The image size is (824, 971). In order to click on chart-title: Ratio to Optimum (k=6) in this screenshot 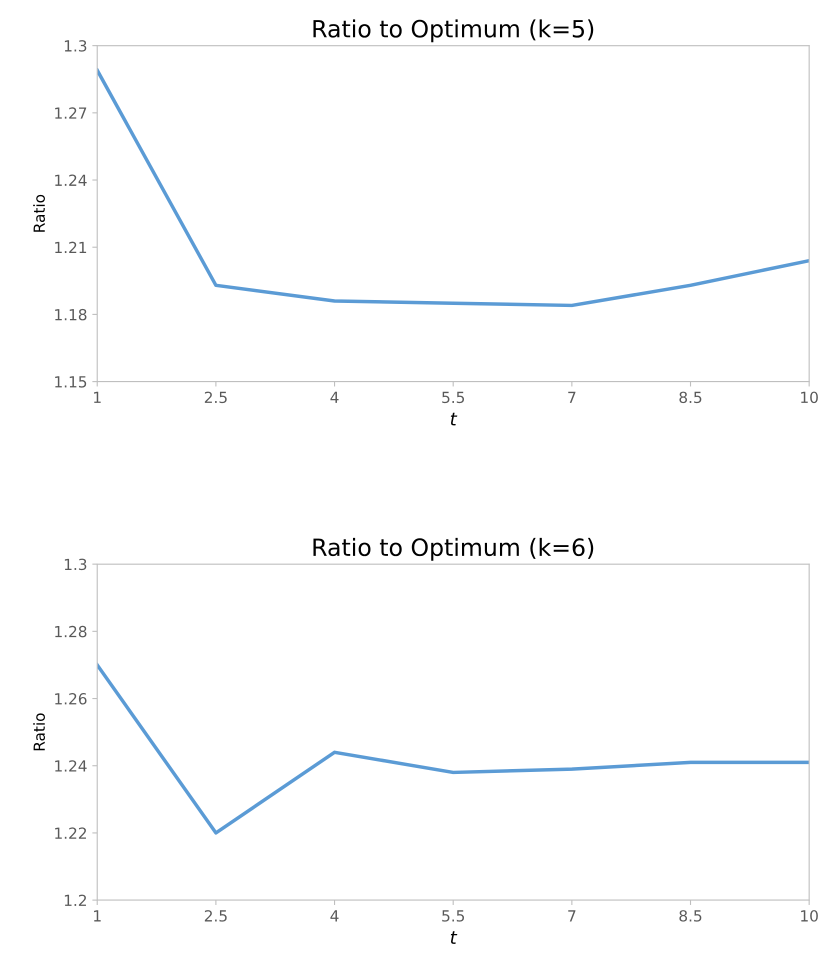, I will do `click(453, 549)`.